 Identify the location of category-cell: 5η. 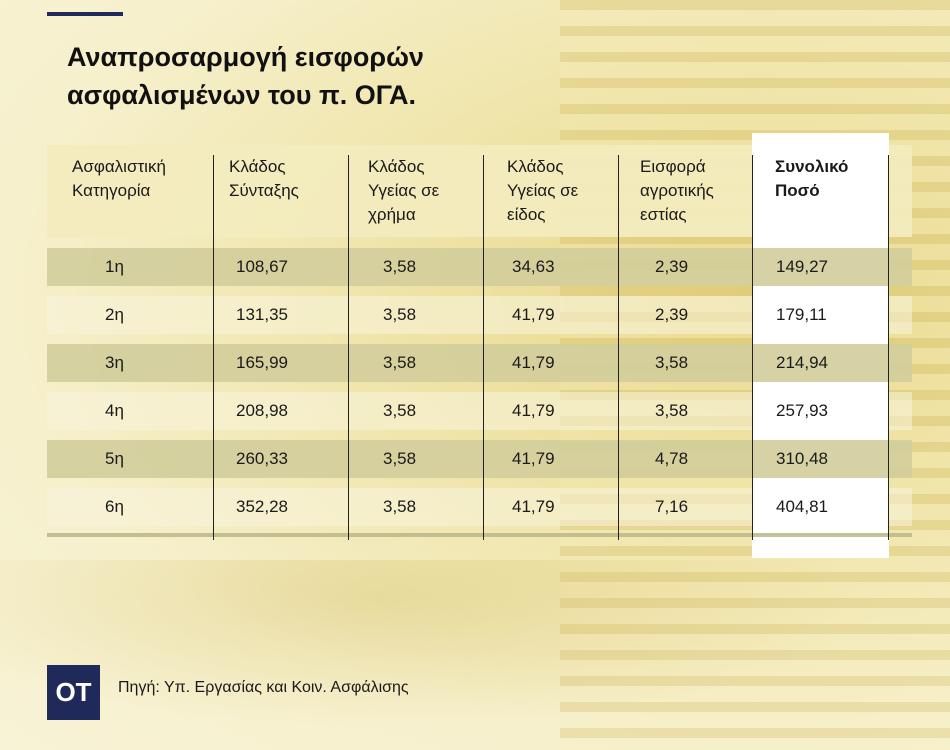
(114, 458).